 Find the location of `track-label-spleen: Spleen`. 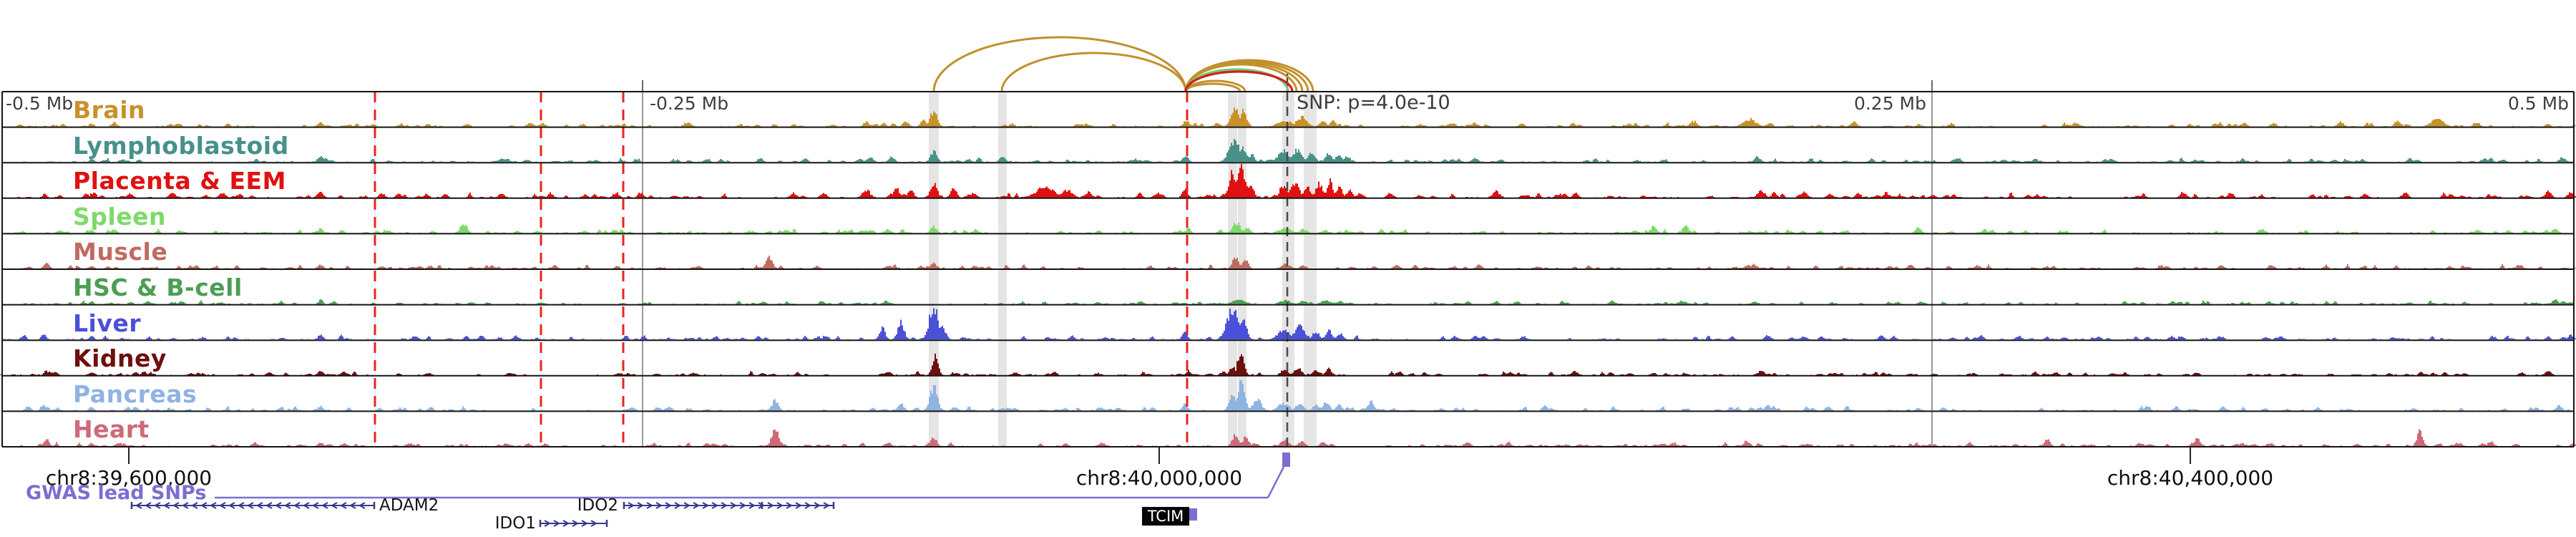

track-label-spleen: Spleen is located at coordinates (119, 217).